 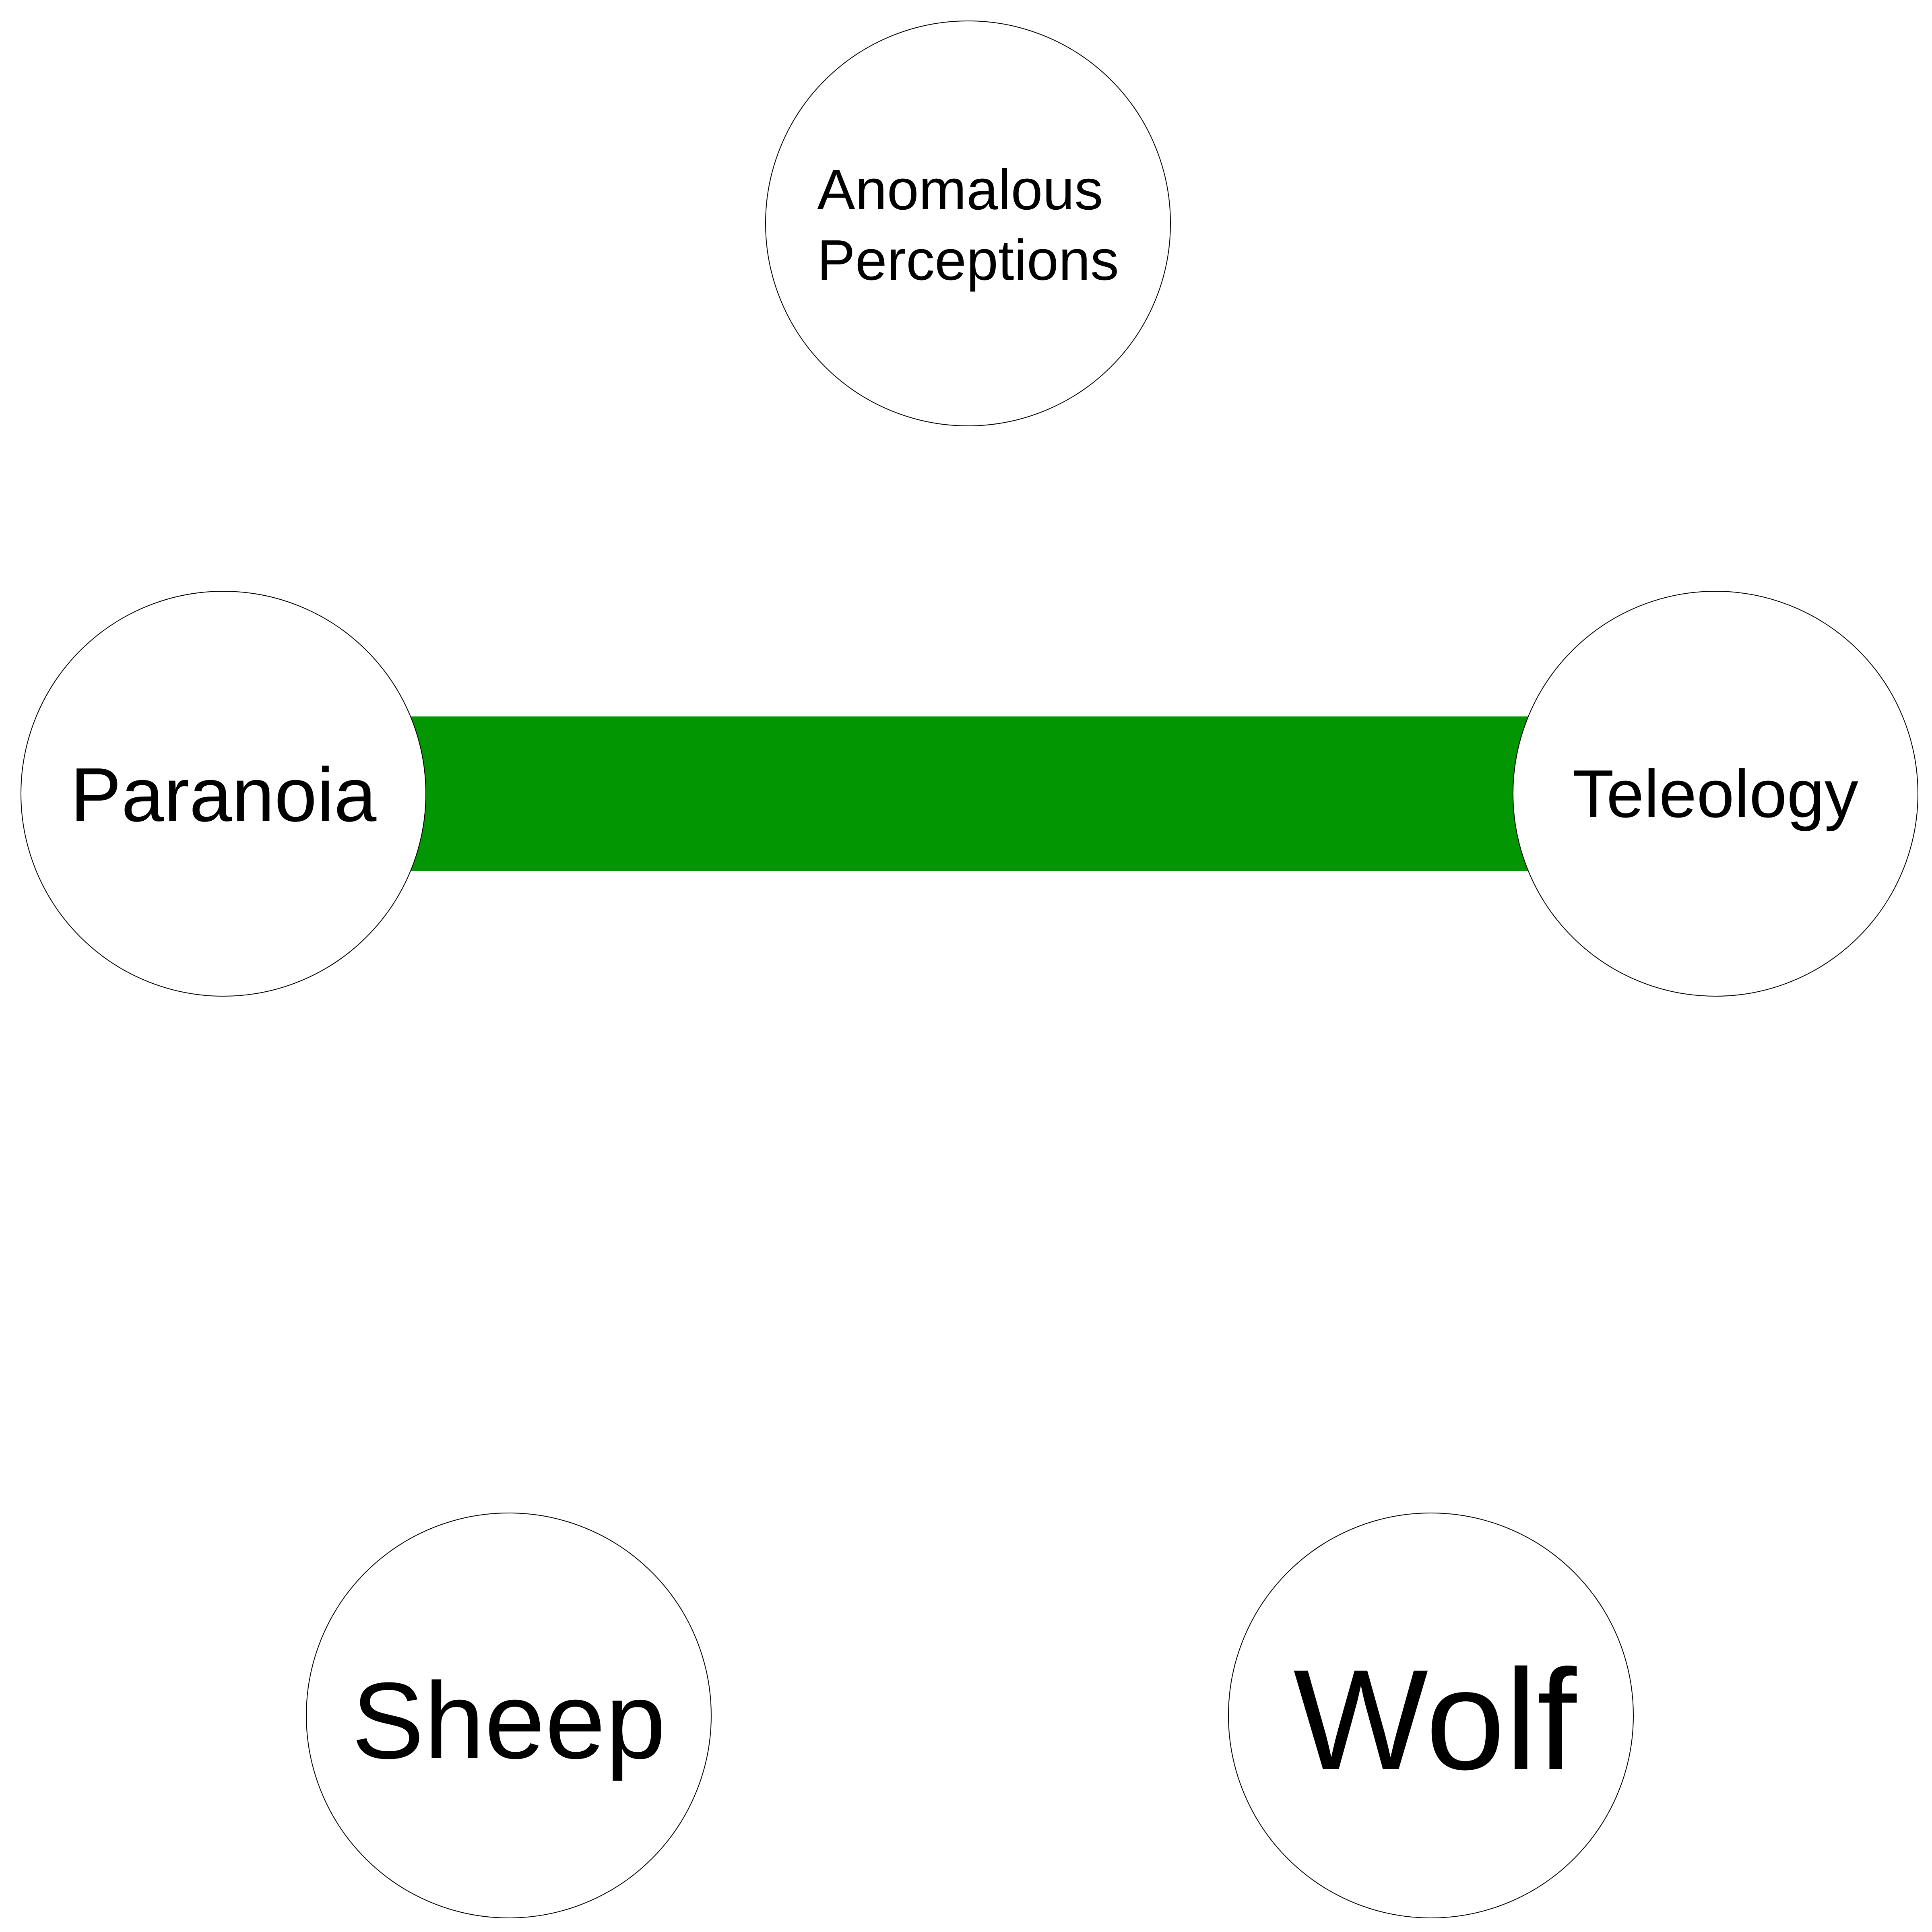 What do you see at coordinates (509, 1721) in the screenshot?
I see `node-sheep-label: Sheep` at bounding box center [509, 1721].